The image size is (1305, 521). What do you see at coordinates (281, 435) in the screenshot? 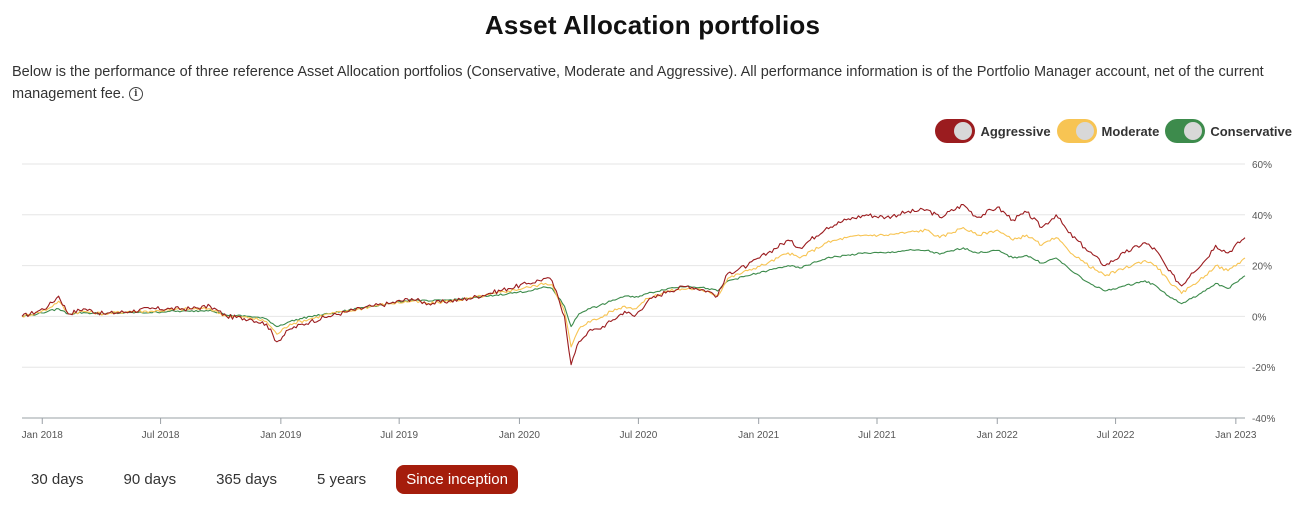
I see `x-tick-label: Jan 2019` at bounding box center [281, 435].